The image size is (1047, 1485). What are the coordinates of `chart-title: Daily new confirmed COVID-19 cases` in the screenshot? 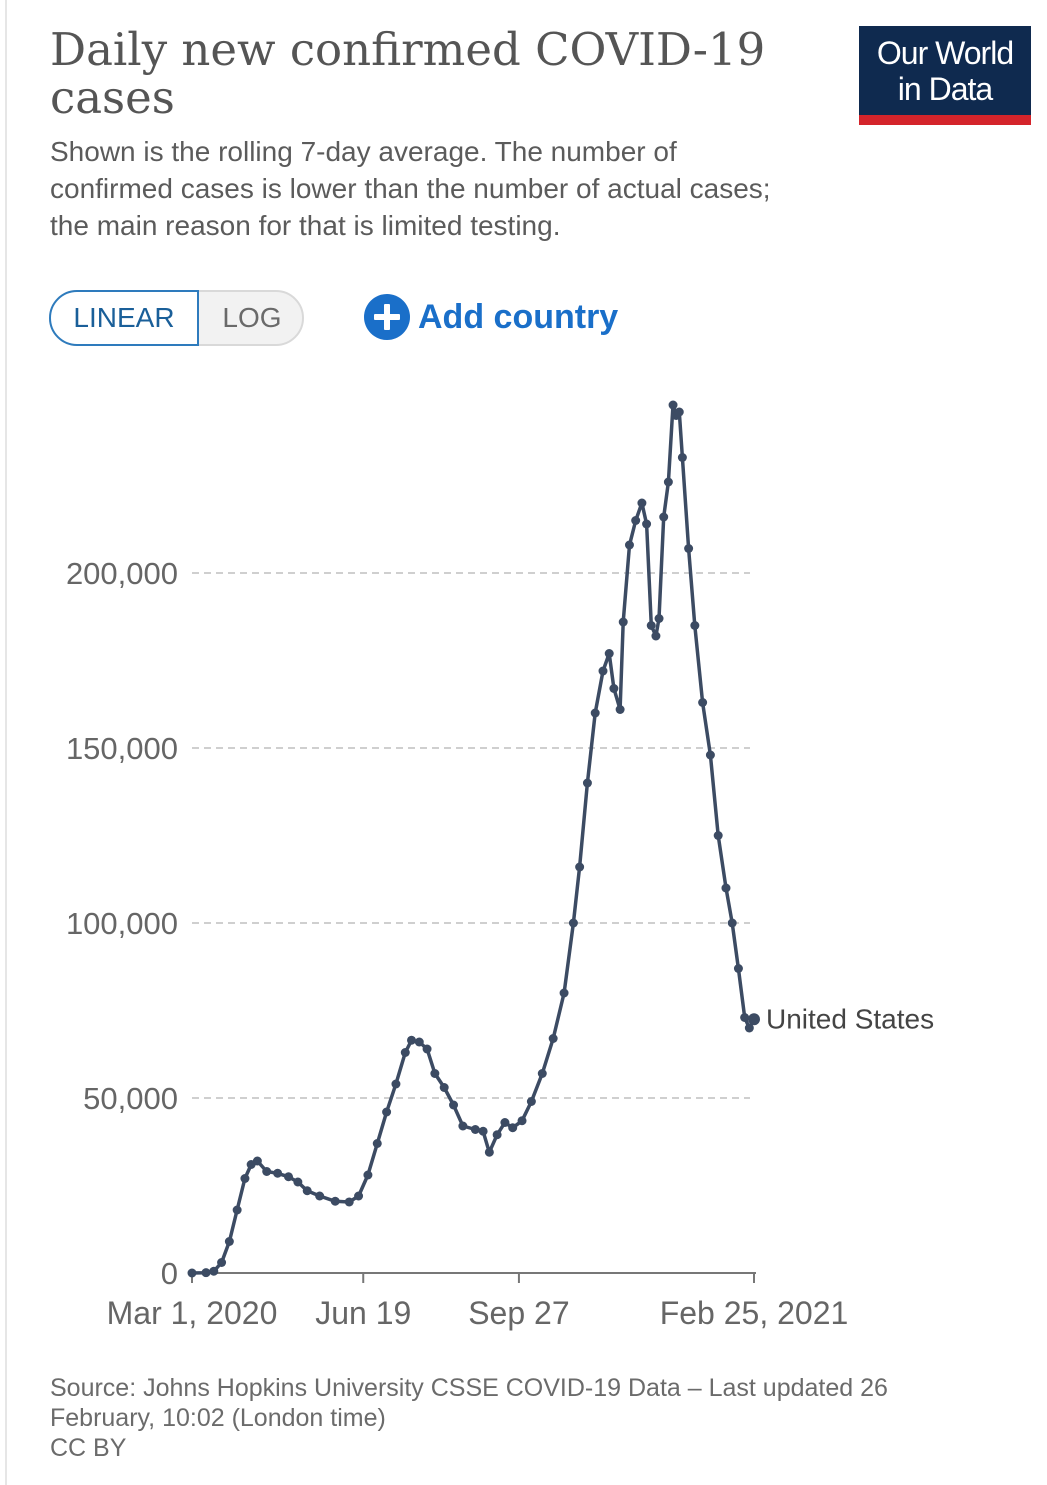 It's located at (408, 73).